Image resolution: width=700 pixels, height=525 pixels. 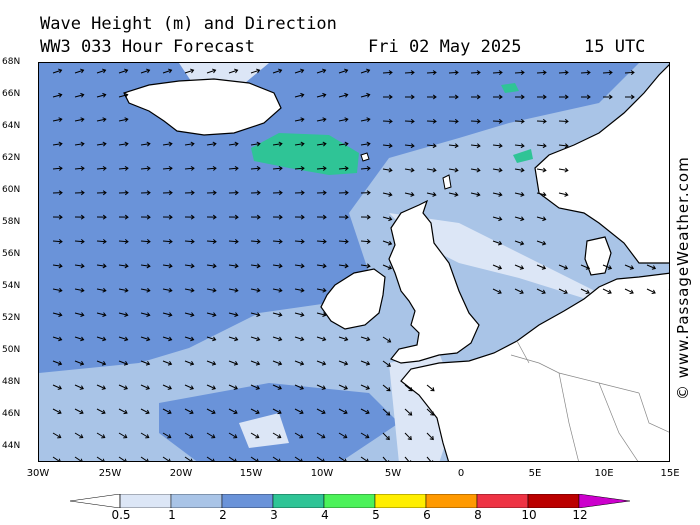 I want to click on lat-label: 66N, so click(x=11, y=94).